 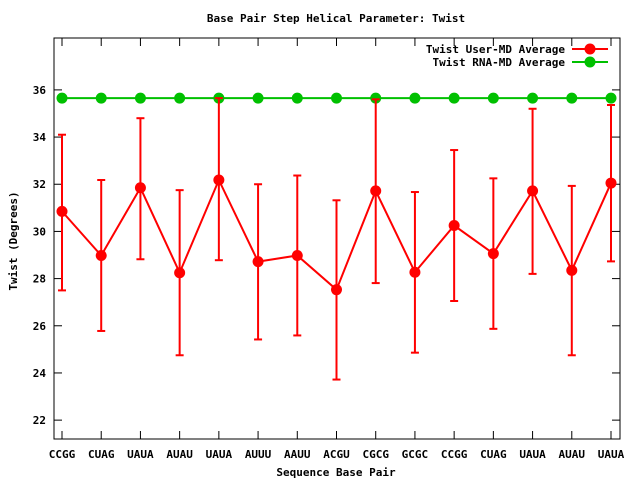 I want to click on legend-label: Twist User-MD Average, so click(x=495, y=49).